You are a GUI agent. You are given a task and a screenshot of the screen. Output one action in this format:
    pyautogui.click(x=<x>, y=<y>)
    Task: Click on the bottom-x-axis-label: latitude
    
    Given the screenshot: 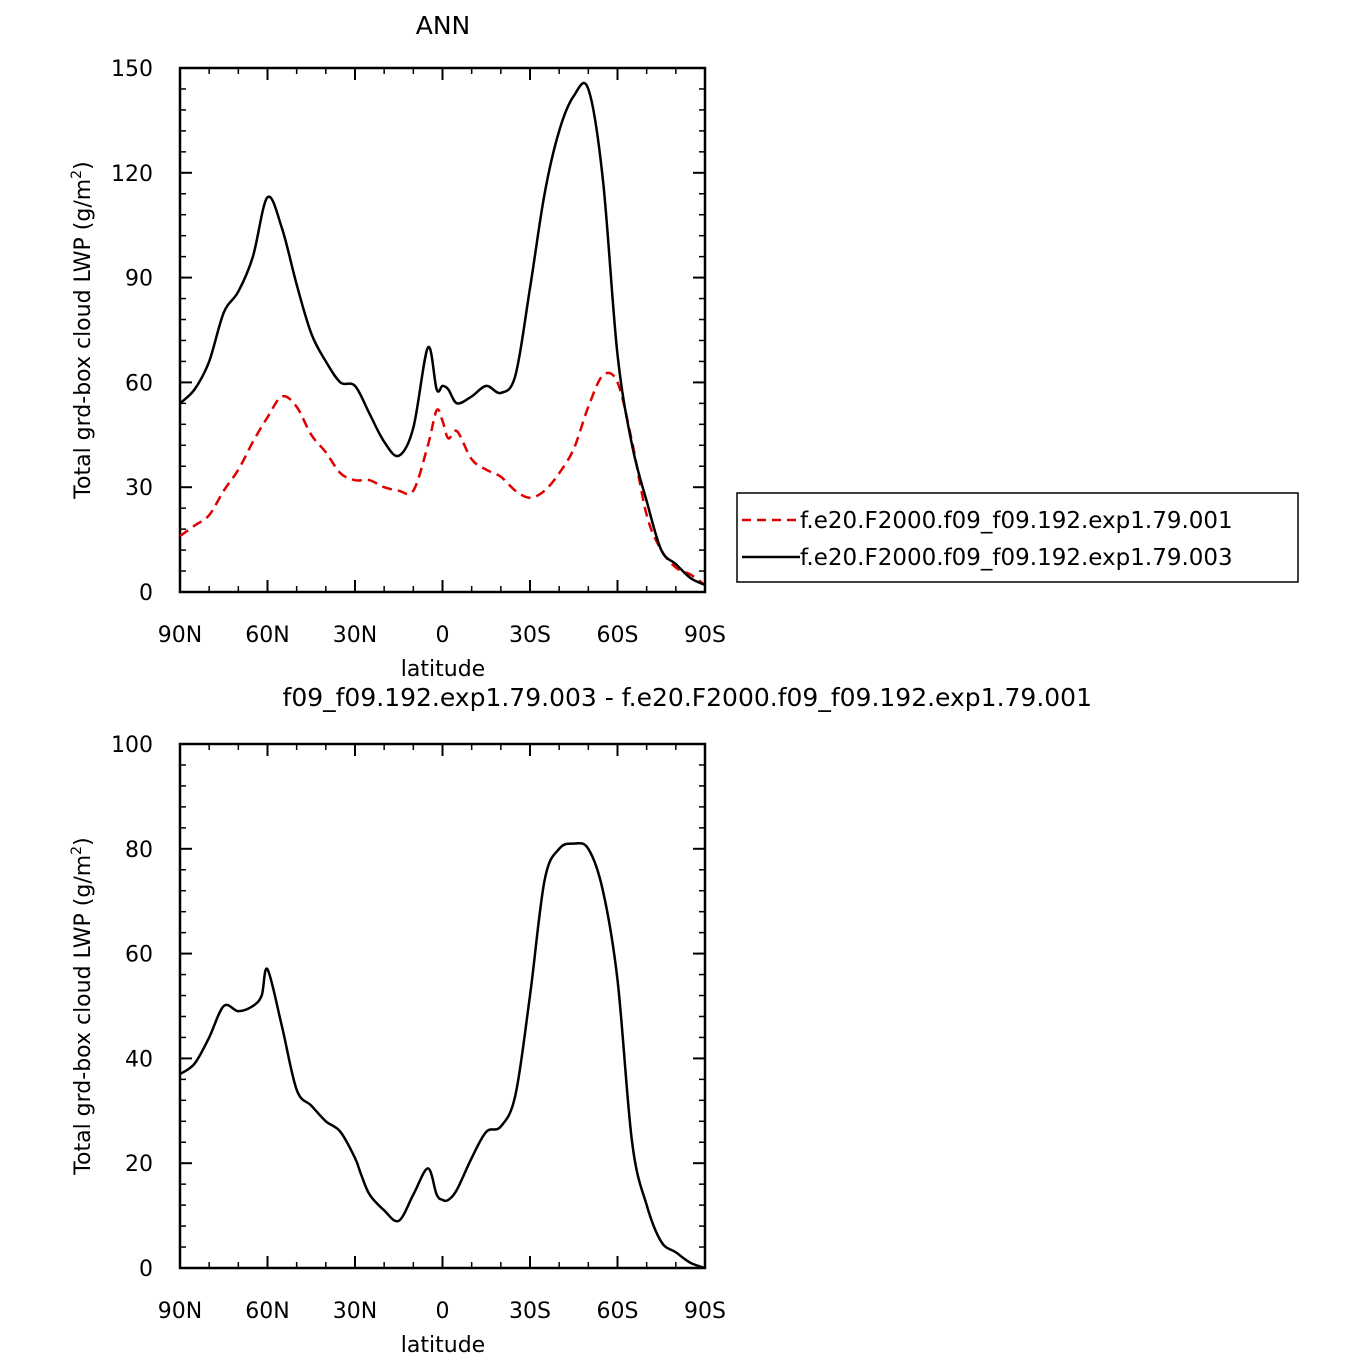 What is the action you would take?
    pyautogui.click(x=443, y=1345)
    